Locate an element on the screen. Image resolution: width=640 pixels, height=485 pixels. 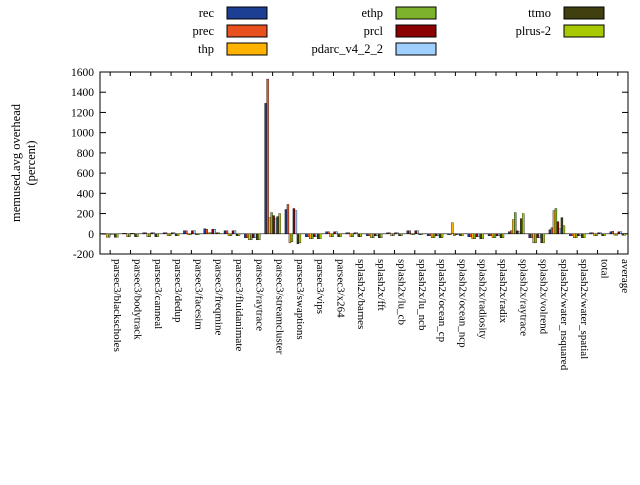
x-tick-label: parsec3/vips is located at coordinates (320, 286).